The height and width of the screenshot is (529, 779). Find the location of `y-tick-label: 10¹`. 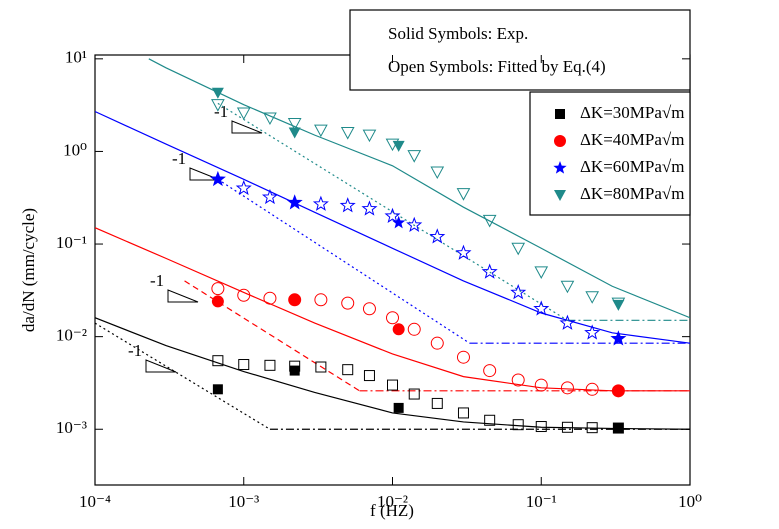

y-tick-label: 10¹ is located at coordinates (76, 57).